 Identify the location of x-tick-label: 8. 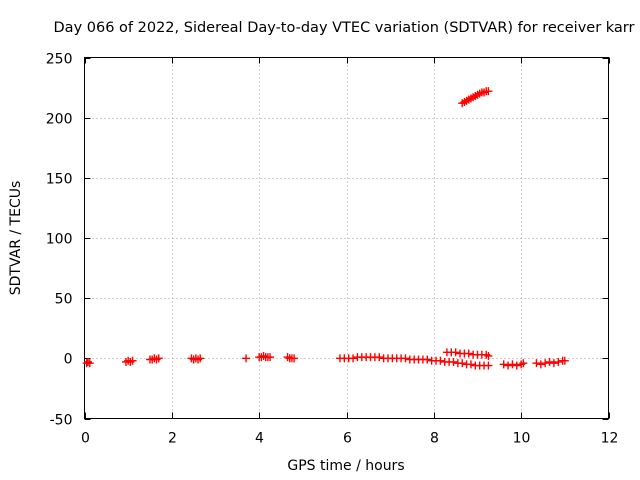
(434, 439).